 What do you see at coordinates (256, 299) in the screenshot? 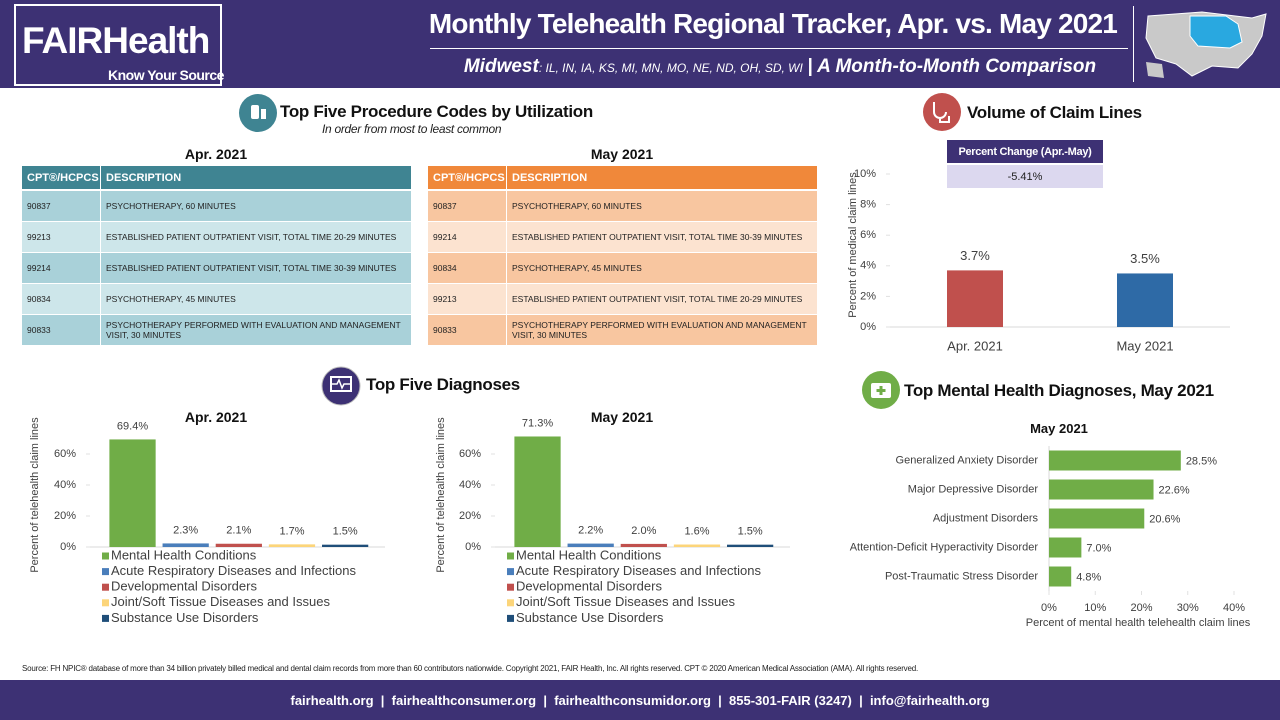
I see `table-cell: PSYCHOTHERAPY, 45 MINUTES` at bounding box center [256, 299].